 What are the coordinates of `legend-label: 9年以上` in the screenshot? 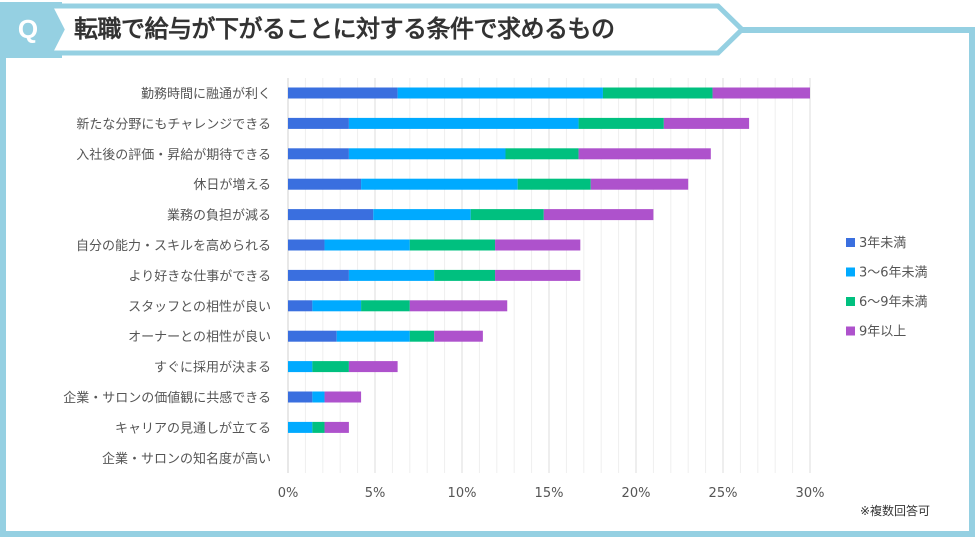 It's located at (882, 332).